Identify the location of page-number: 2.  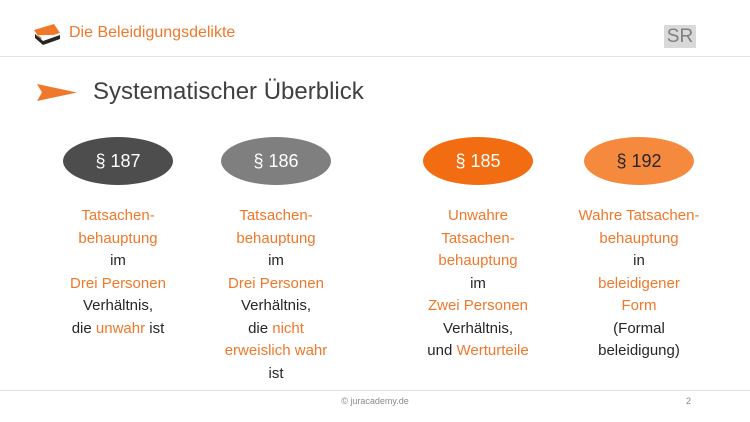
(689, 401).